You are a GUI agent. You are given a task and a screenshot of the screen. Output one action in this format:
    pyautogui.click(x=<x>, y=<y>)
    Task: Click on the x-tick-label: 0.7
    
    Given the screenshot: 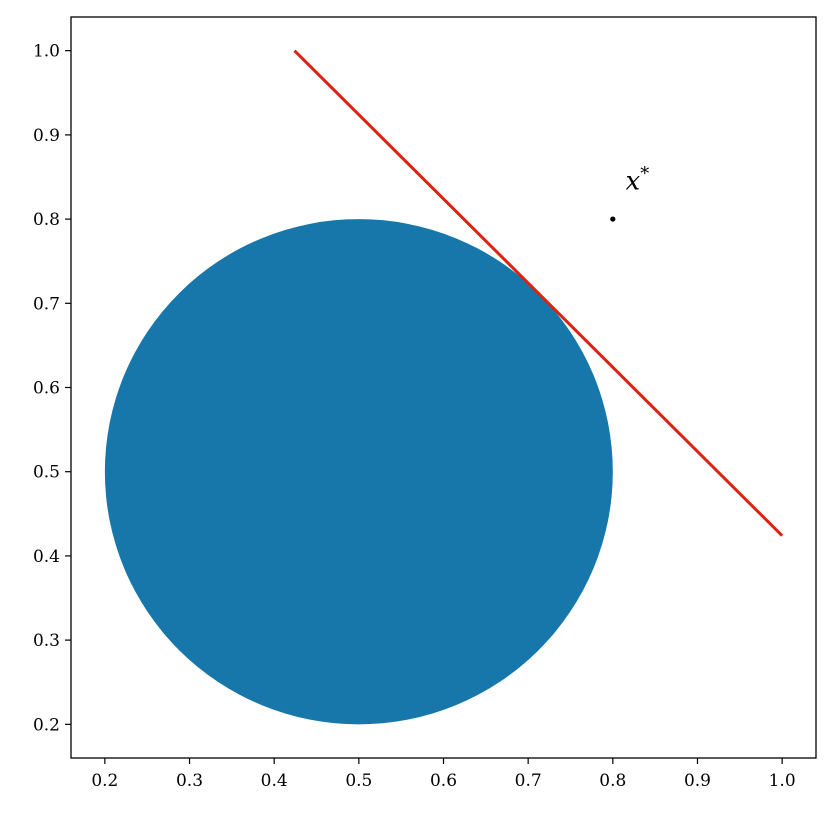 What is the action you would take?
    pyautogui.click(x=528, y=781)
    